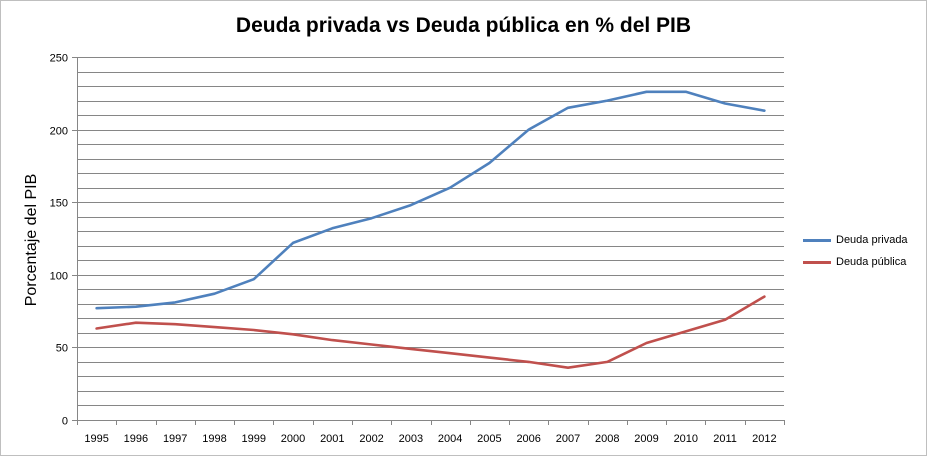 The height and width of the screenshot is (456, 927). What do you see at coordinates (62, 349) in the screenshot?
I see `y-tick-label-50: 50` at bounding box center [62, 349].